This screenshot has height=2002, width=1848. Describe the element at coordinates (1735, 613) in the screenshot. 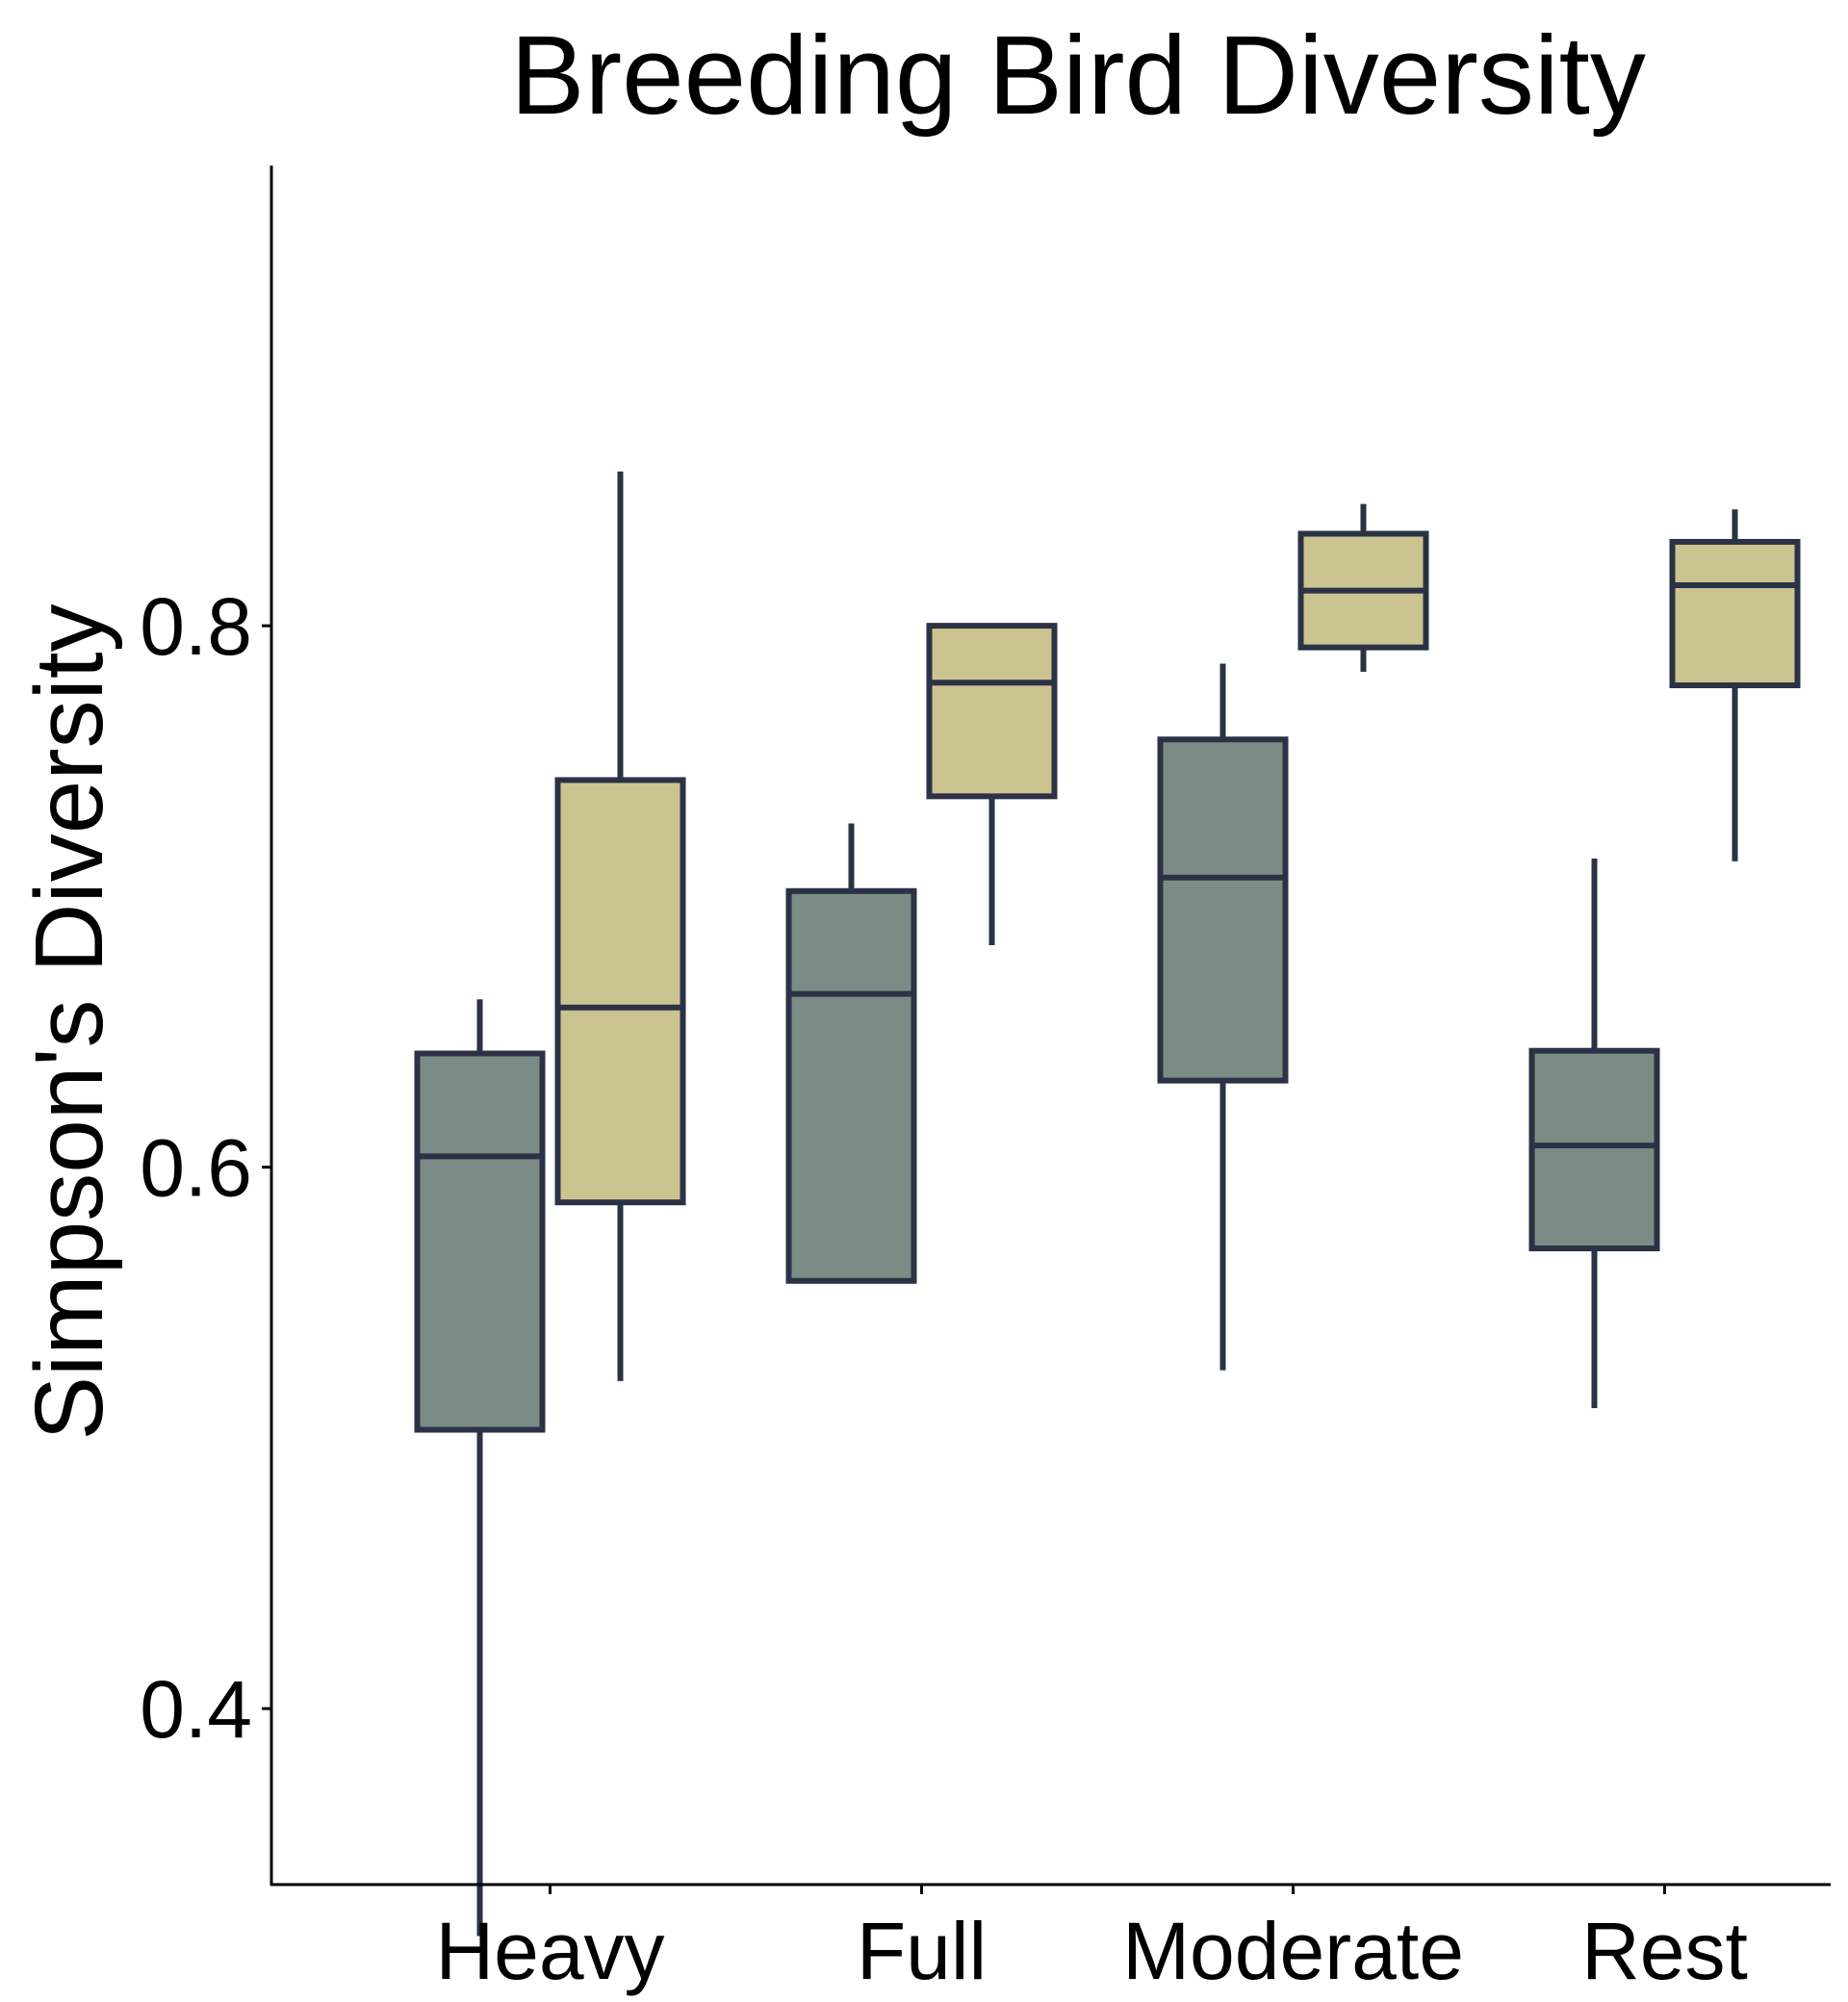

I see `box-series-2-rest` at that location.